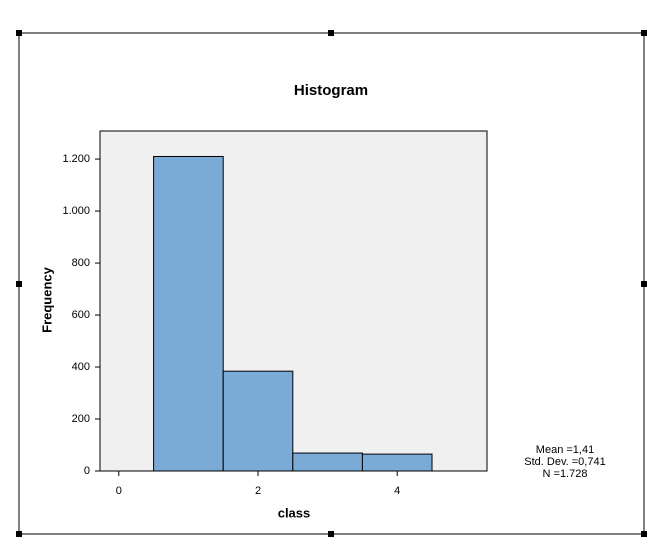 This screenshot has height=559, width=663. What do you see at coordinates (81, 367) in the screenshot?
I see `y-tick-label: 400` at bounding box center [81, 367].